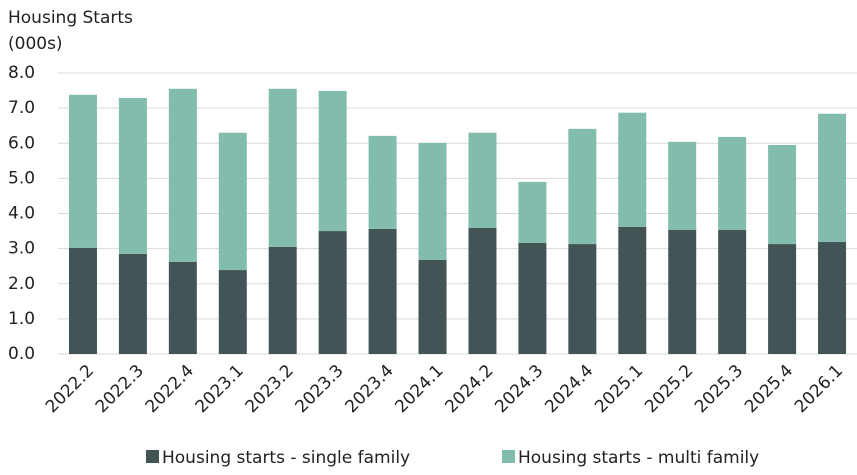  Describe the element at coordinates (21, 249) in the screenshot. I see `y-tick-label: 3.0` at that location.